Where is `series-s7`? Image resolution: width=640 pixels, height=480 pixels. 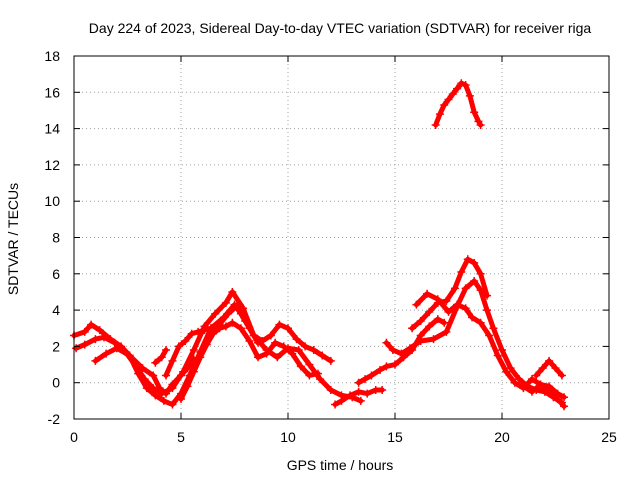
series-s7 is located at coordinates (359, 397).